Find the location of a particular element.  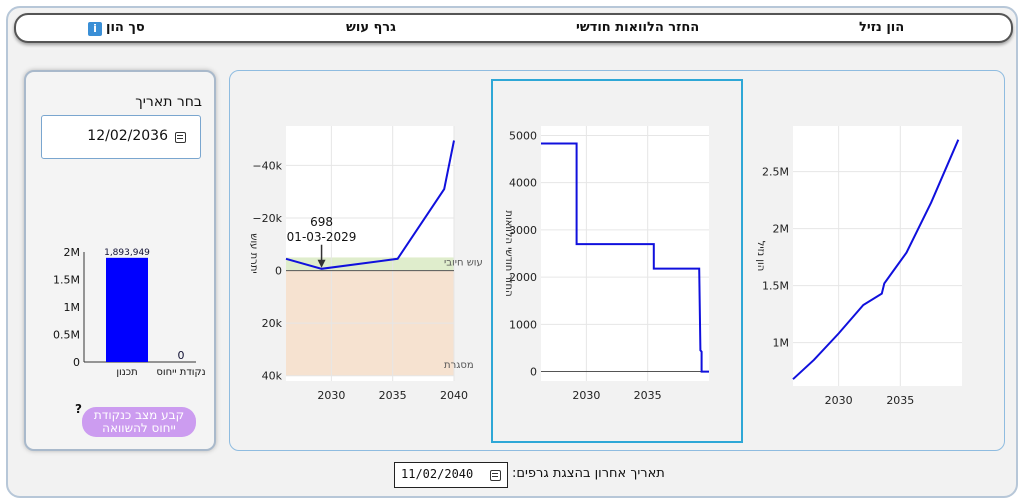

ref-button-line1: קבע מצב כנקודת is located at coordinates (139, 415).